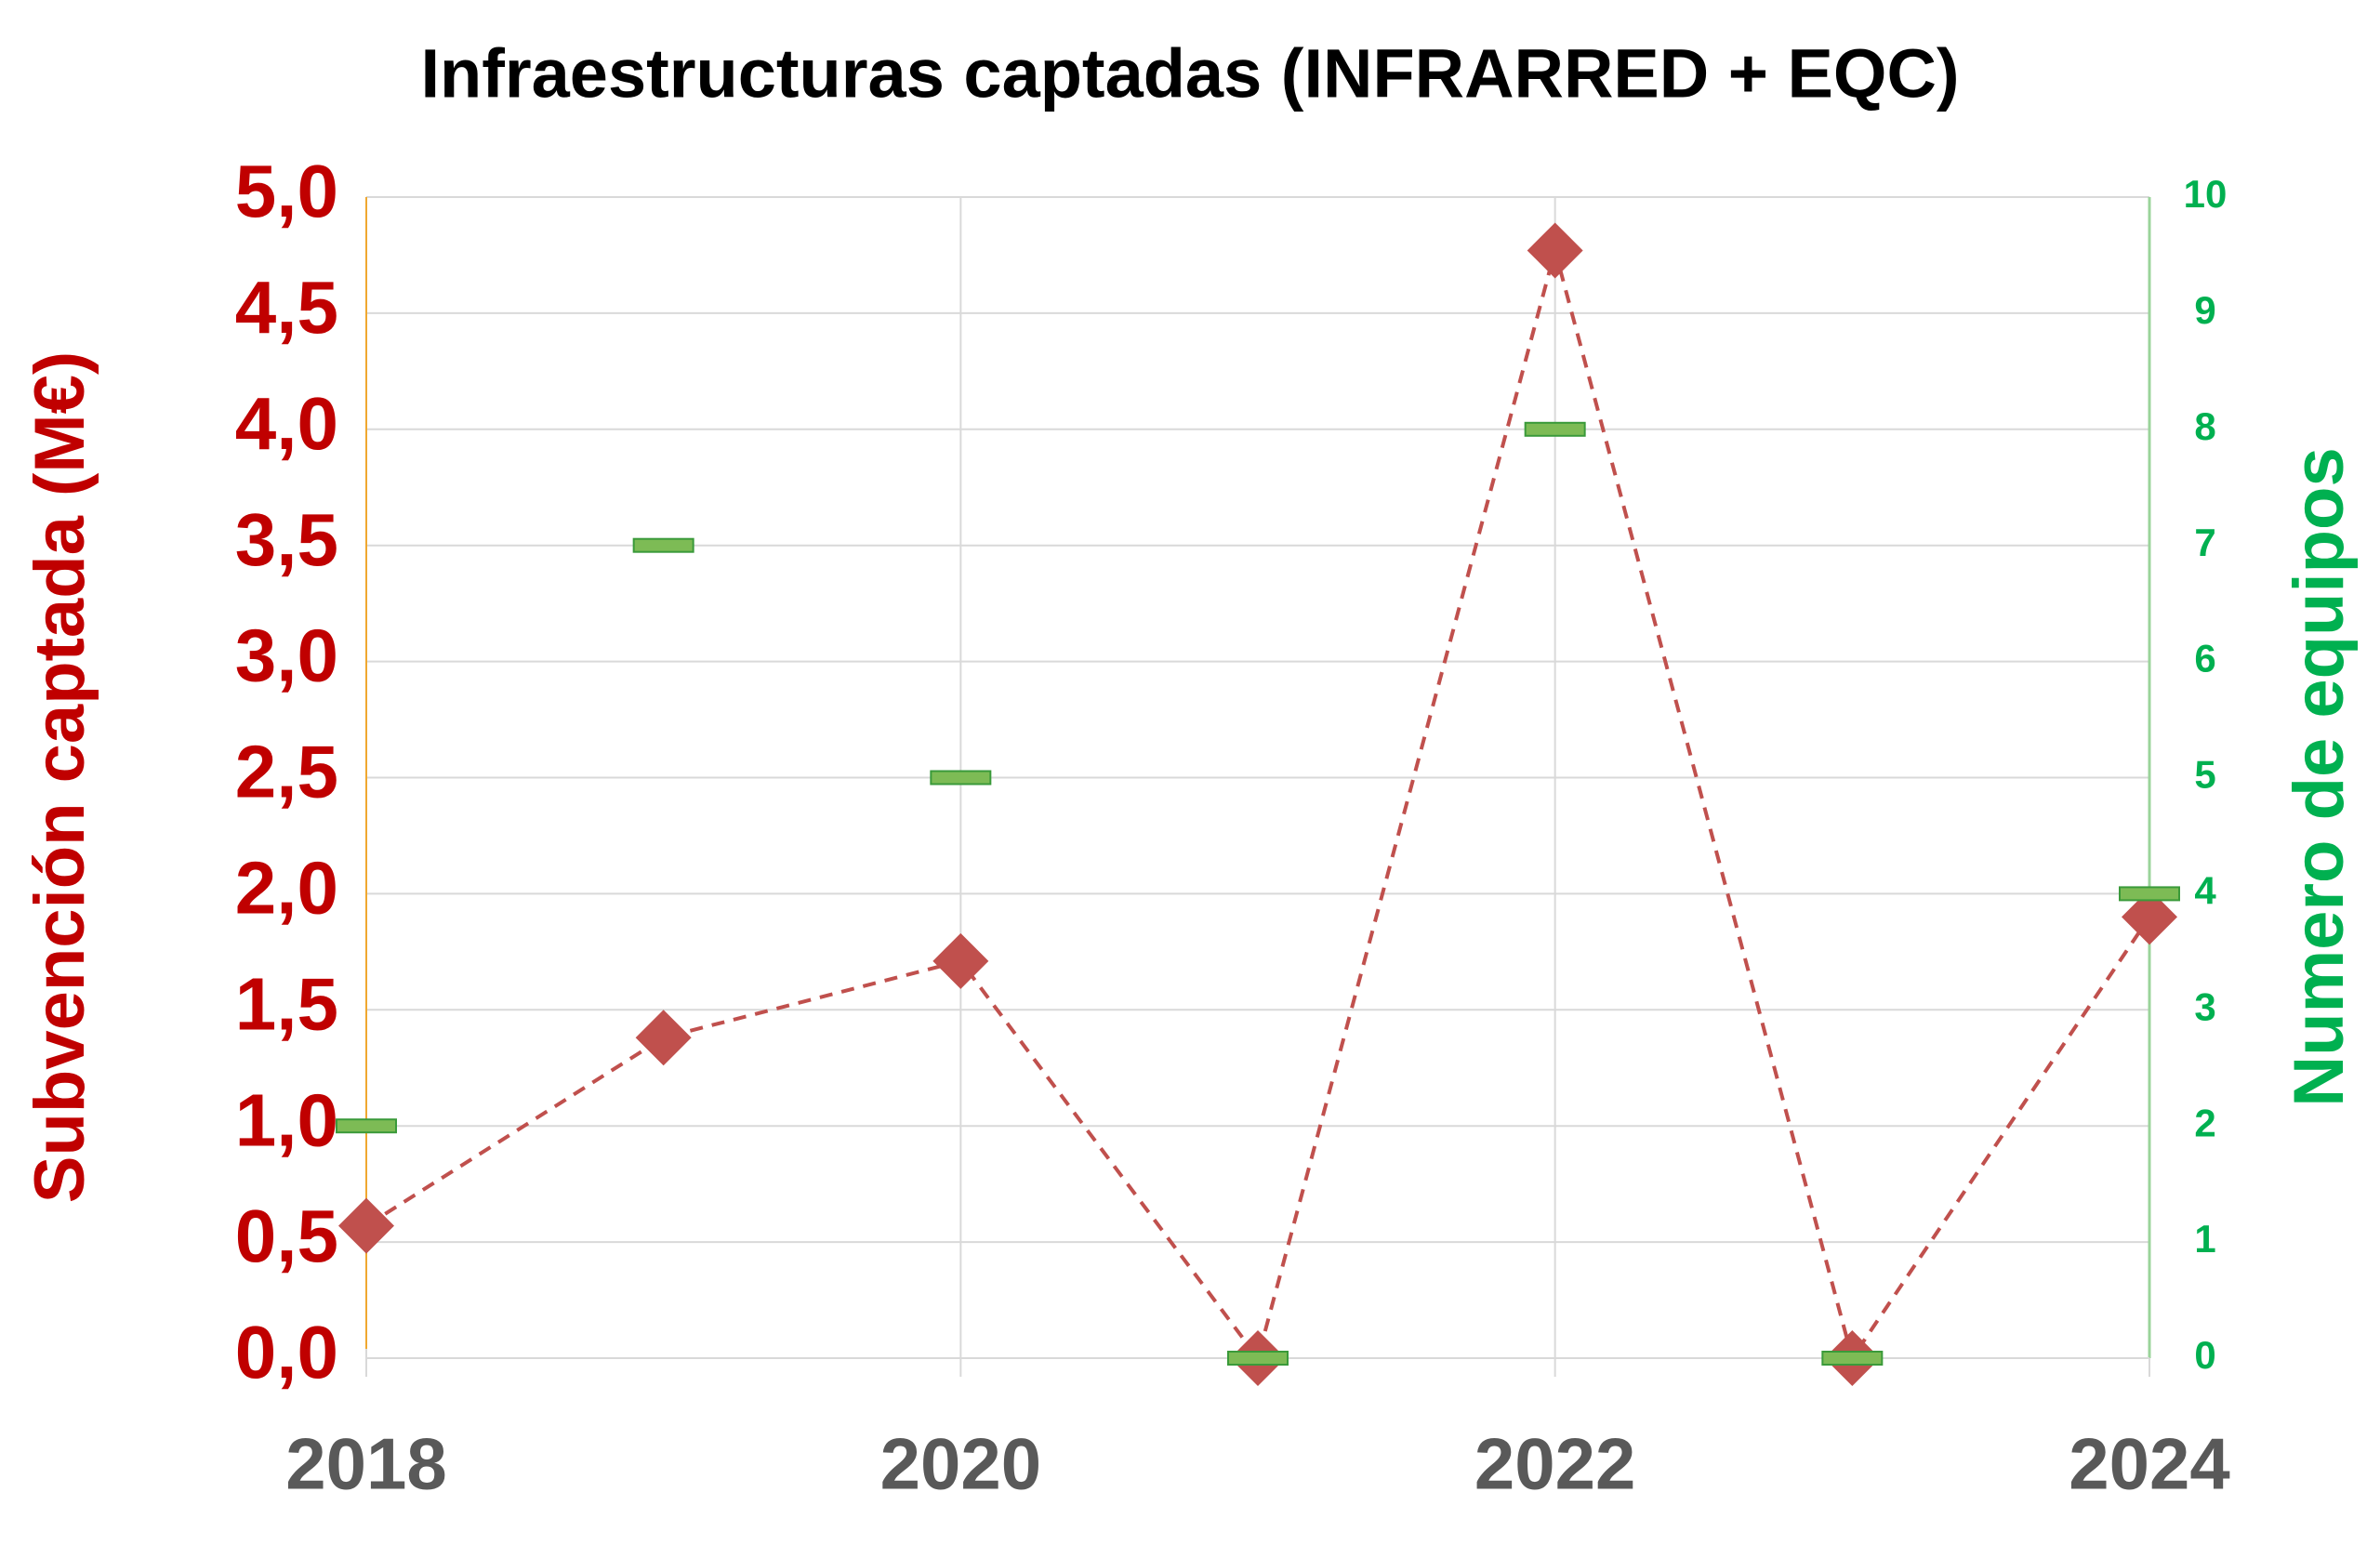 Image resolution: width=2380 pixels, height=1545 pixels. What do you see at coordinates (2204, 659) in the screenshot?
I see `y2-tick-label: 6` at bounding box center [2204, 659].